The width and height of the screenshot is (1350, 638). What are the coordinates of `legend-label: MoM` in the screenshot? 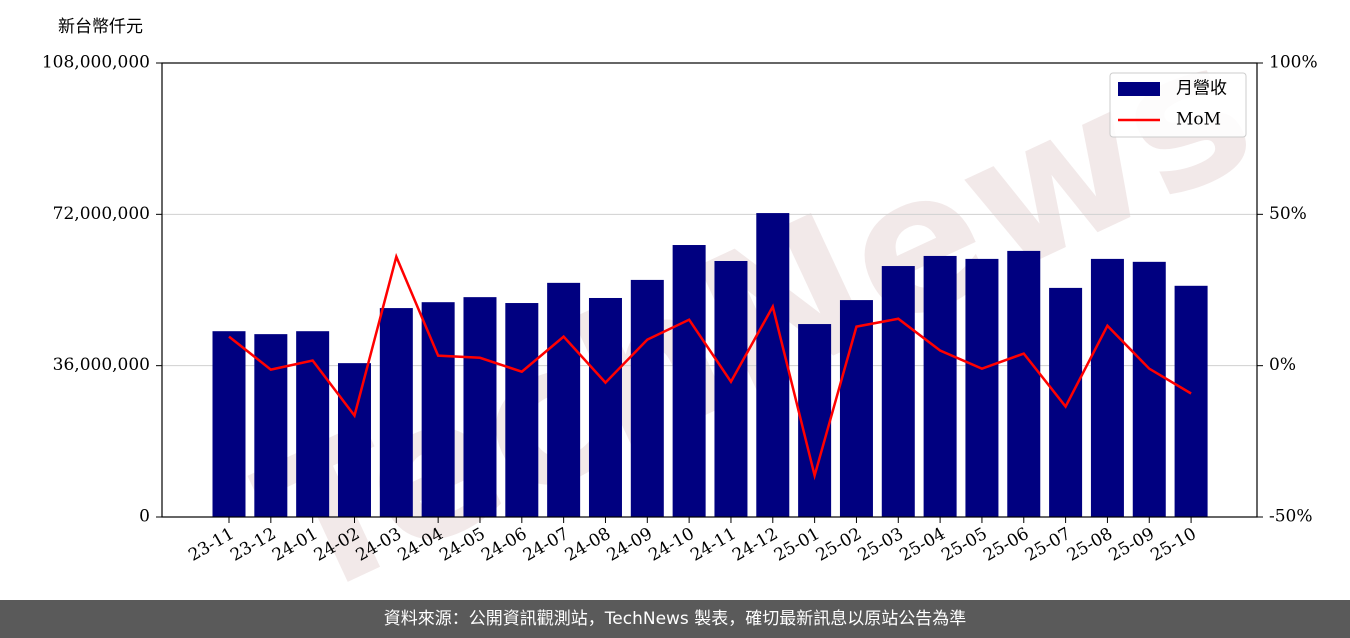 It's located at (1198, 120).